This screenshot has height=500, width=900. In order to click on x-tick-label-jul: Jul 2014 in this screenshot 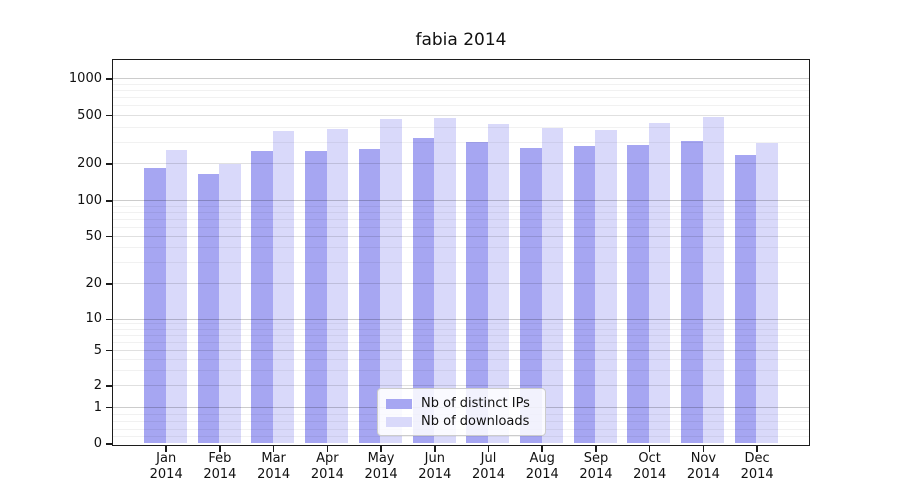, I will do `click(488, 466)`.